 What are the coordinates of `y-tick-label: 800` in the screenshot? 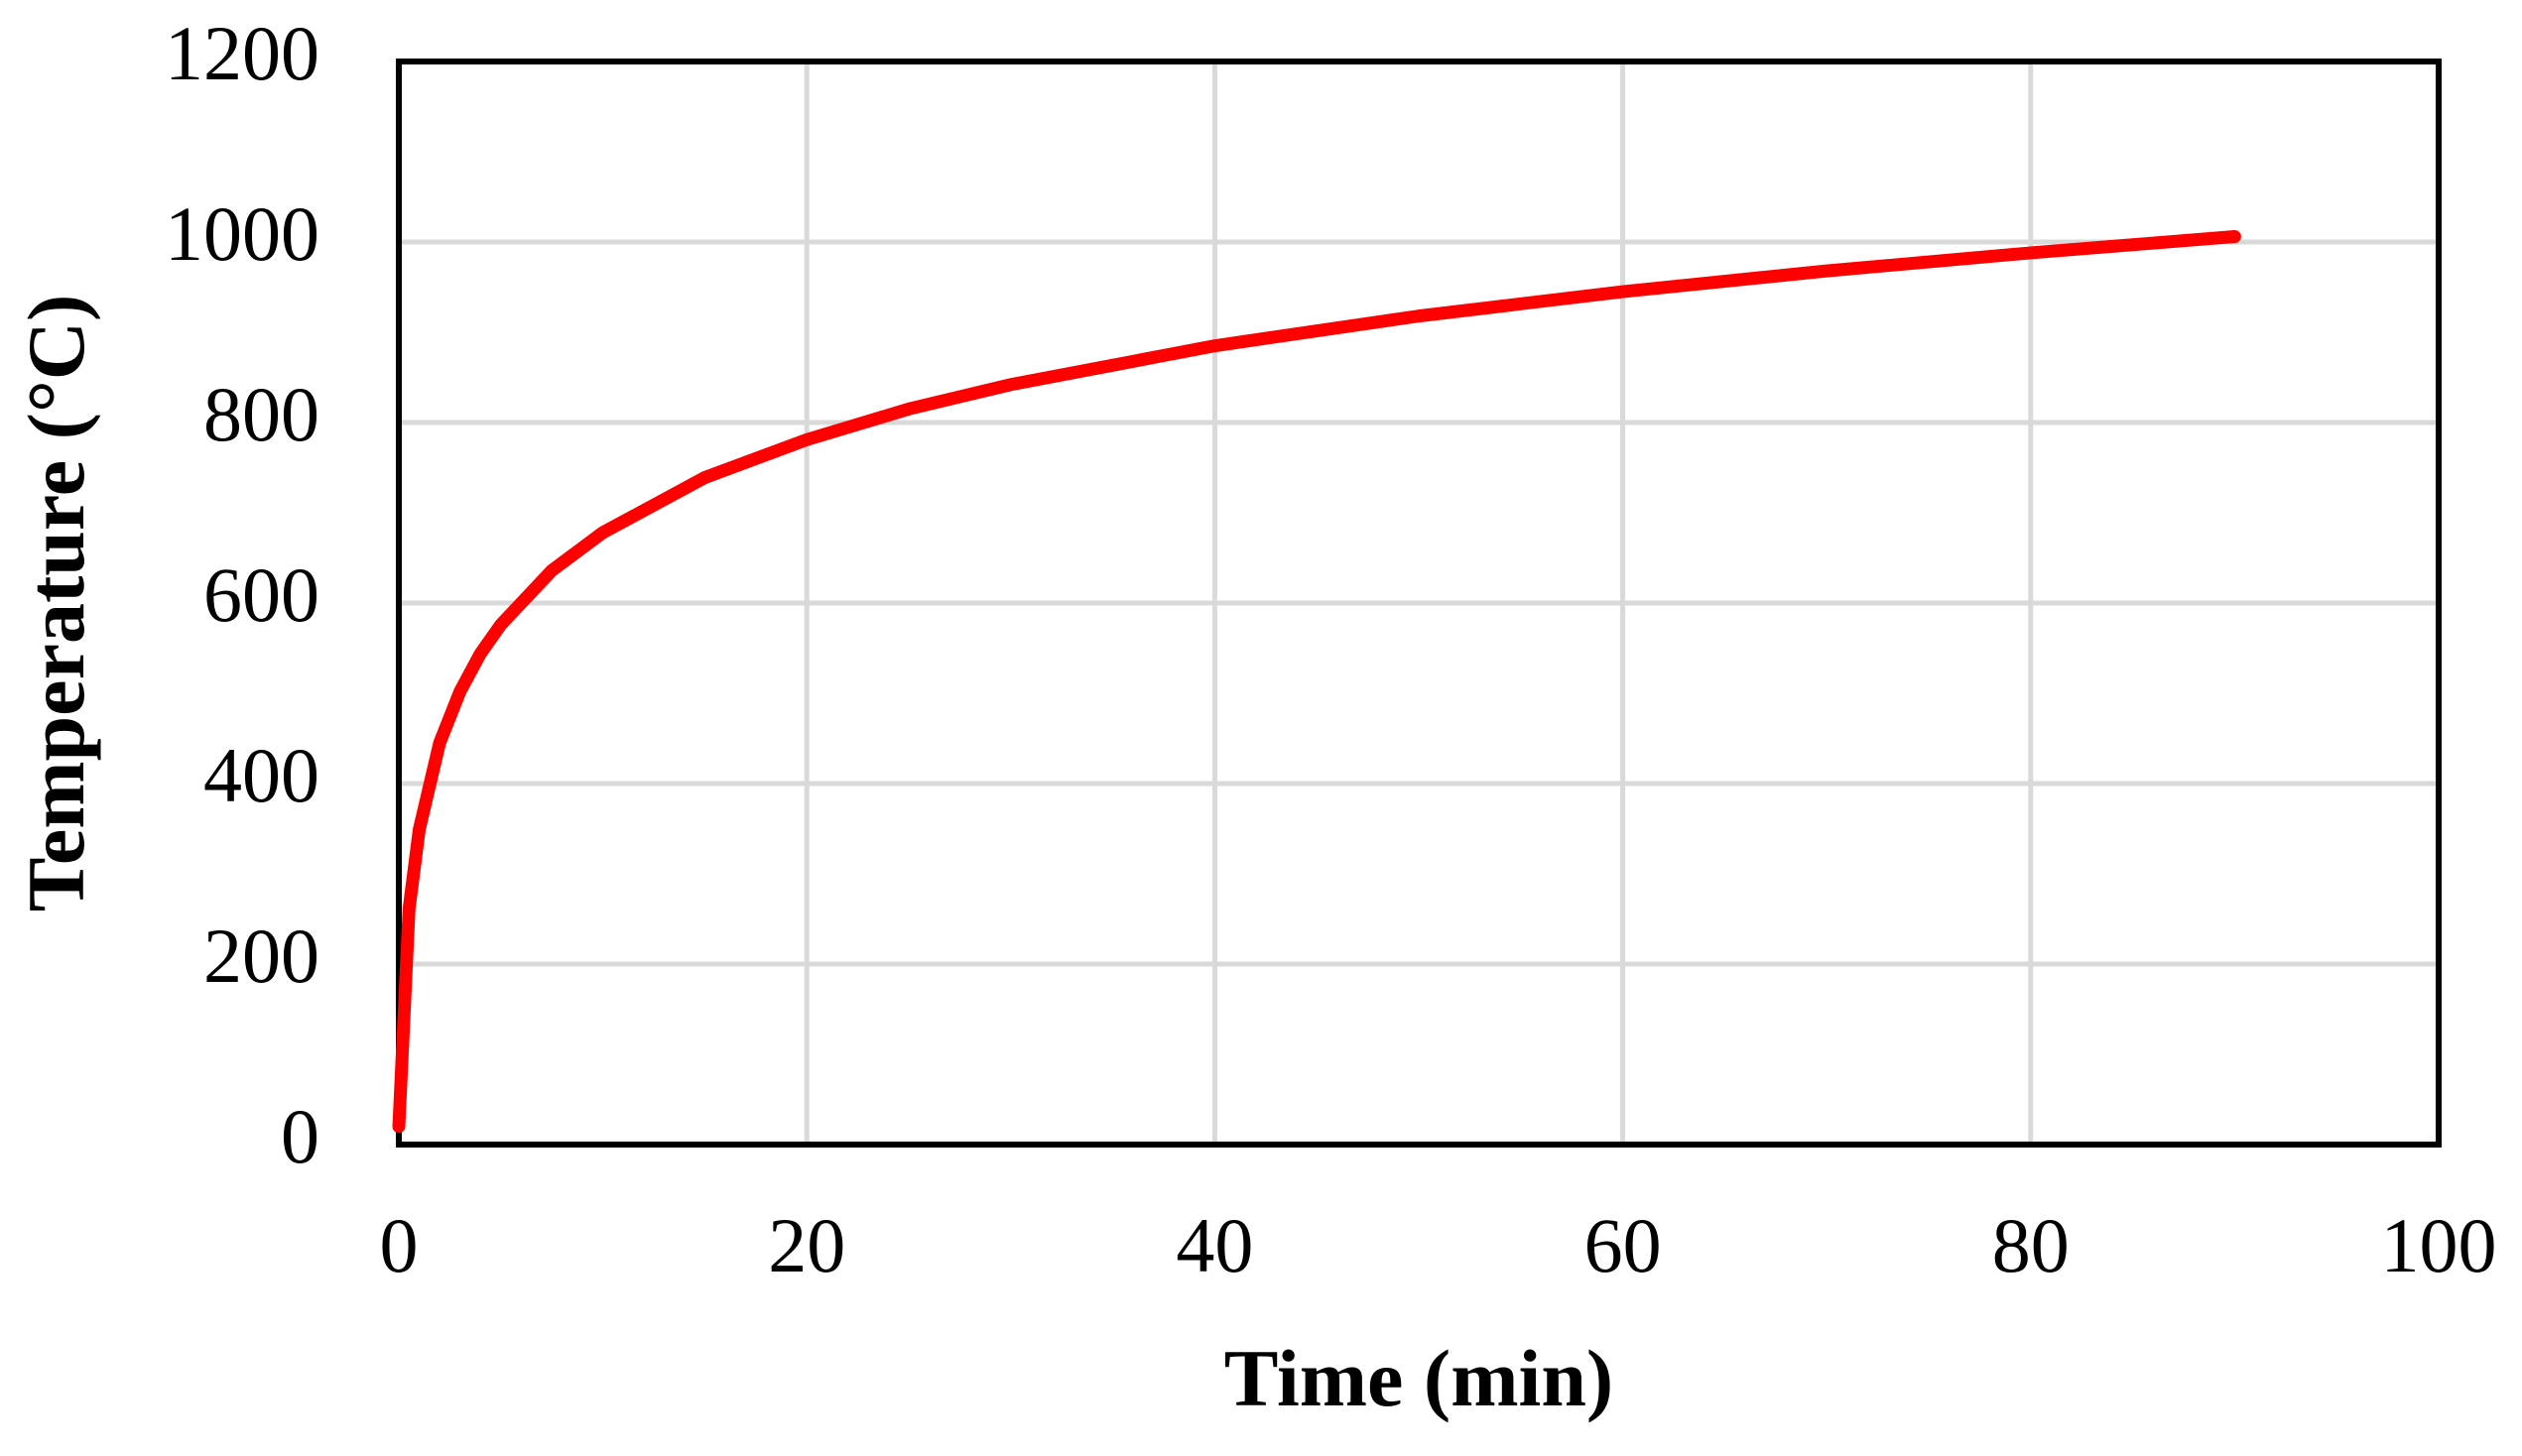 It's located at (261, 414).